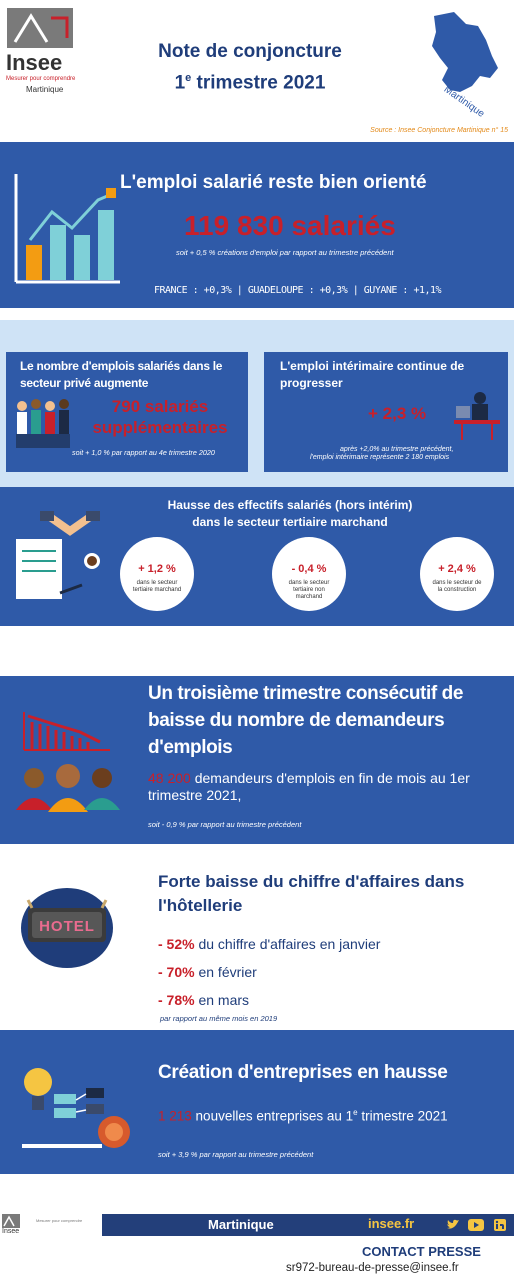 The width and height of the screenshot is (514, 1286). Describe the element at coordinates (465, 52) in the screenshot. I see `martinique-map-icon` at that location.